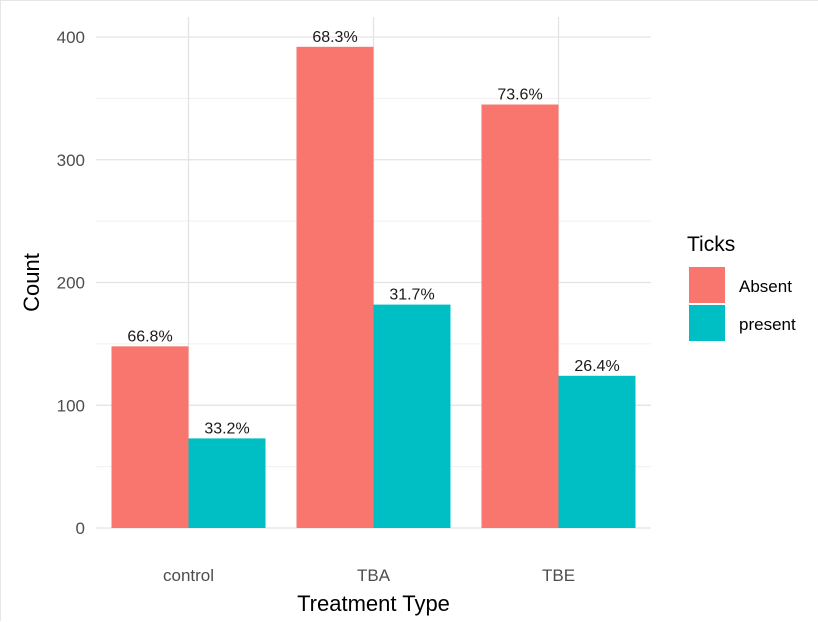 This screenshot has width=818, height=622. I want to click on bar-data-label: 33.2%, so click(226, 428).